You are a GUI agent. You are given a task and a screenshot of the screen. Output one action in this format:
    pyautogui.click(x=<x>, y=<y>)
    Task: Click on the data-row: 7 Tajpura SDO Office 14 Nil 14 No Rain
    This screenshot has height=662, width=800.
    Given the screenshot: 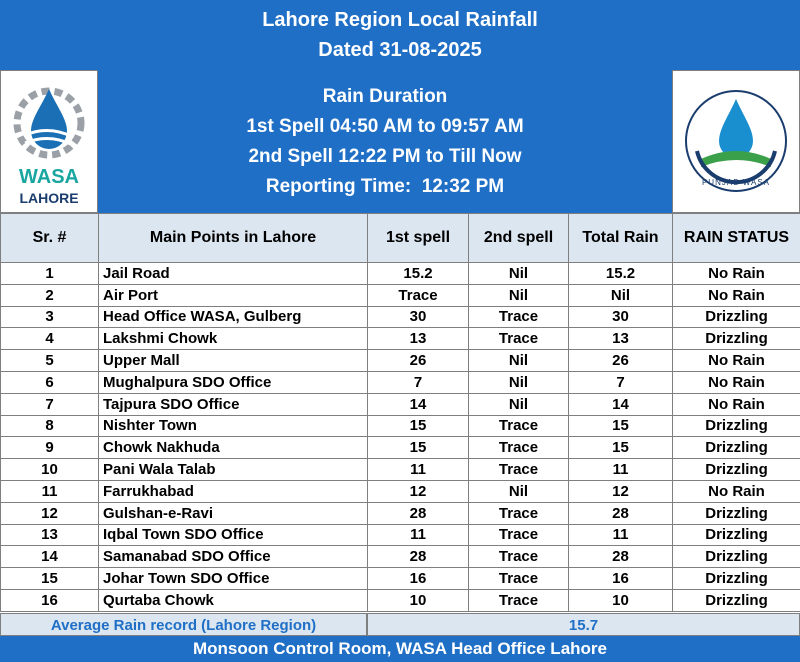 What is the action you would take?
    pyautogui.click(x=400, y=404)
    